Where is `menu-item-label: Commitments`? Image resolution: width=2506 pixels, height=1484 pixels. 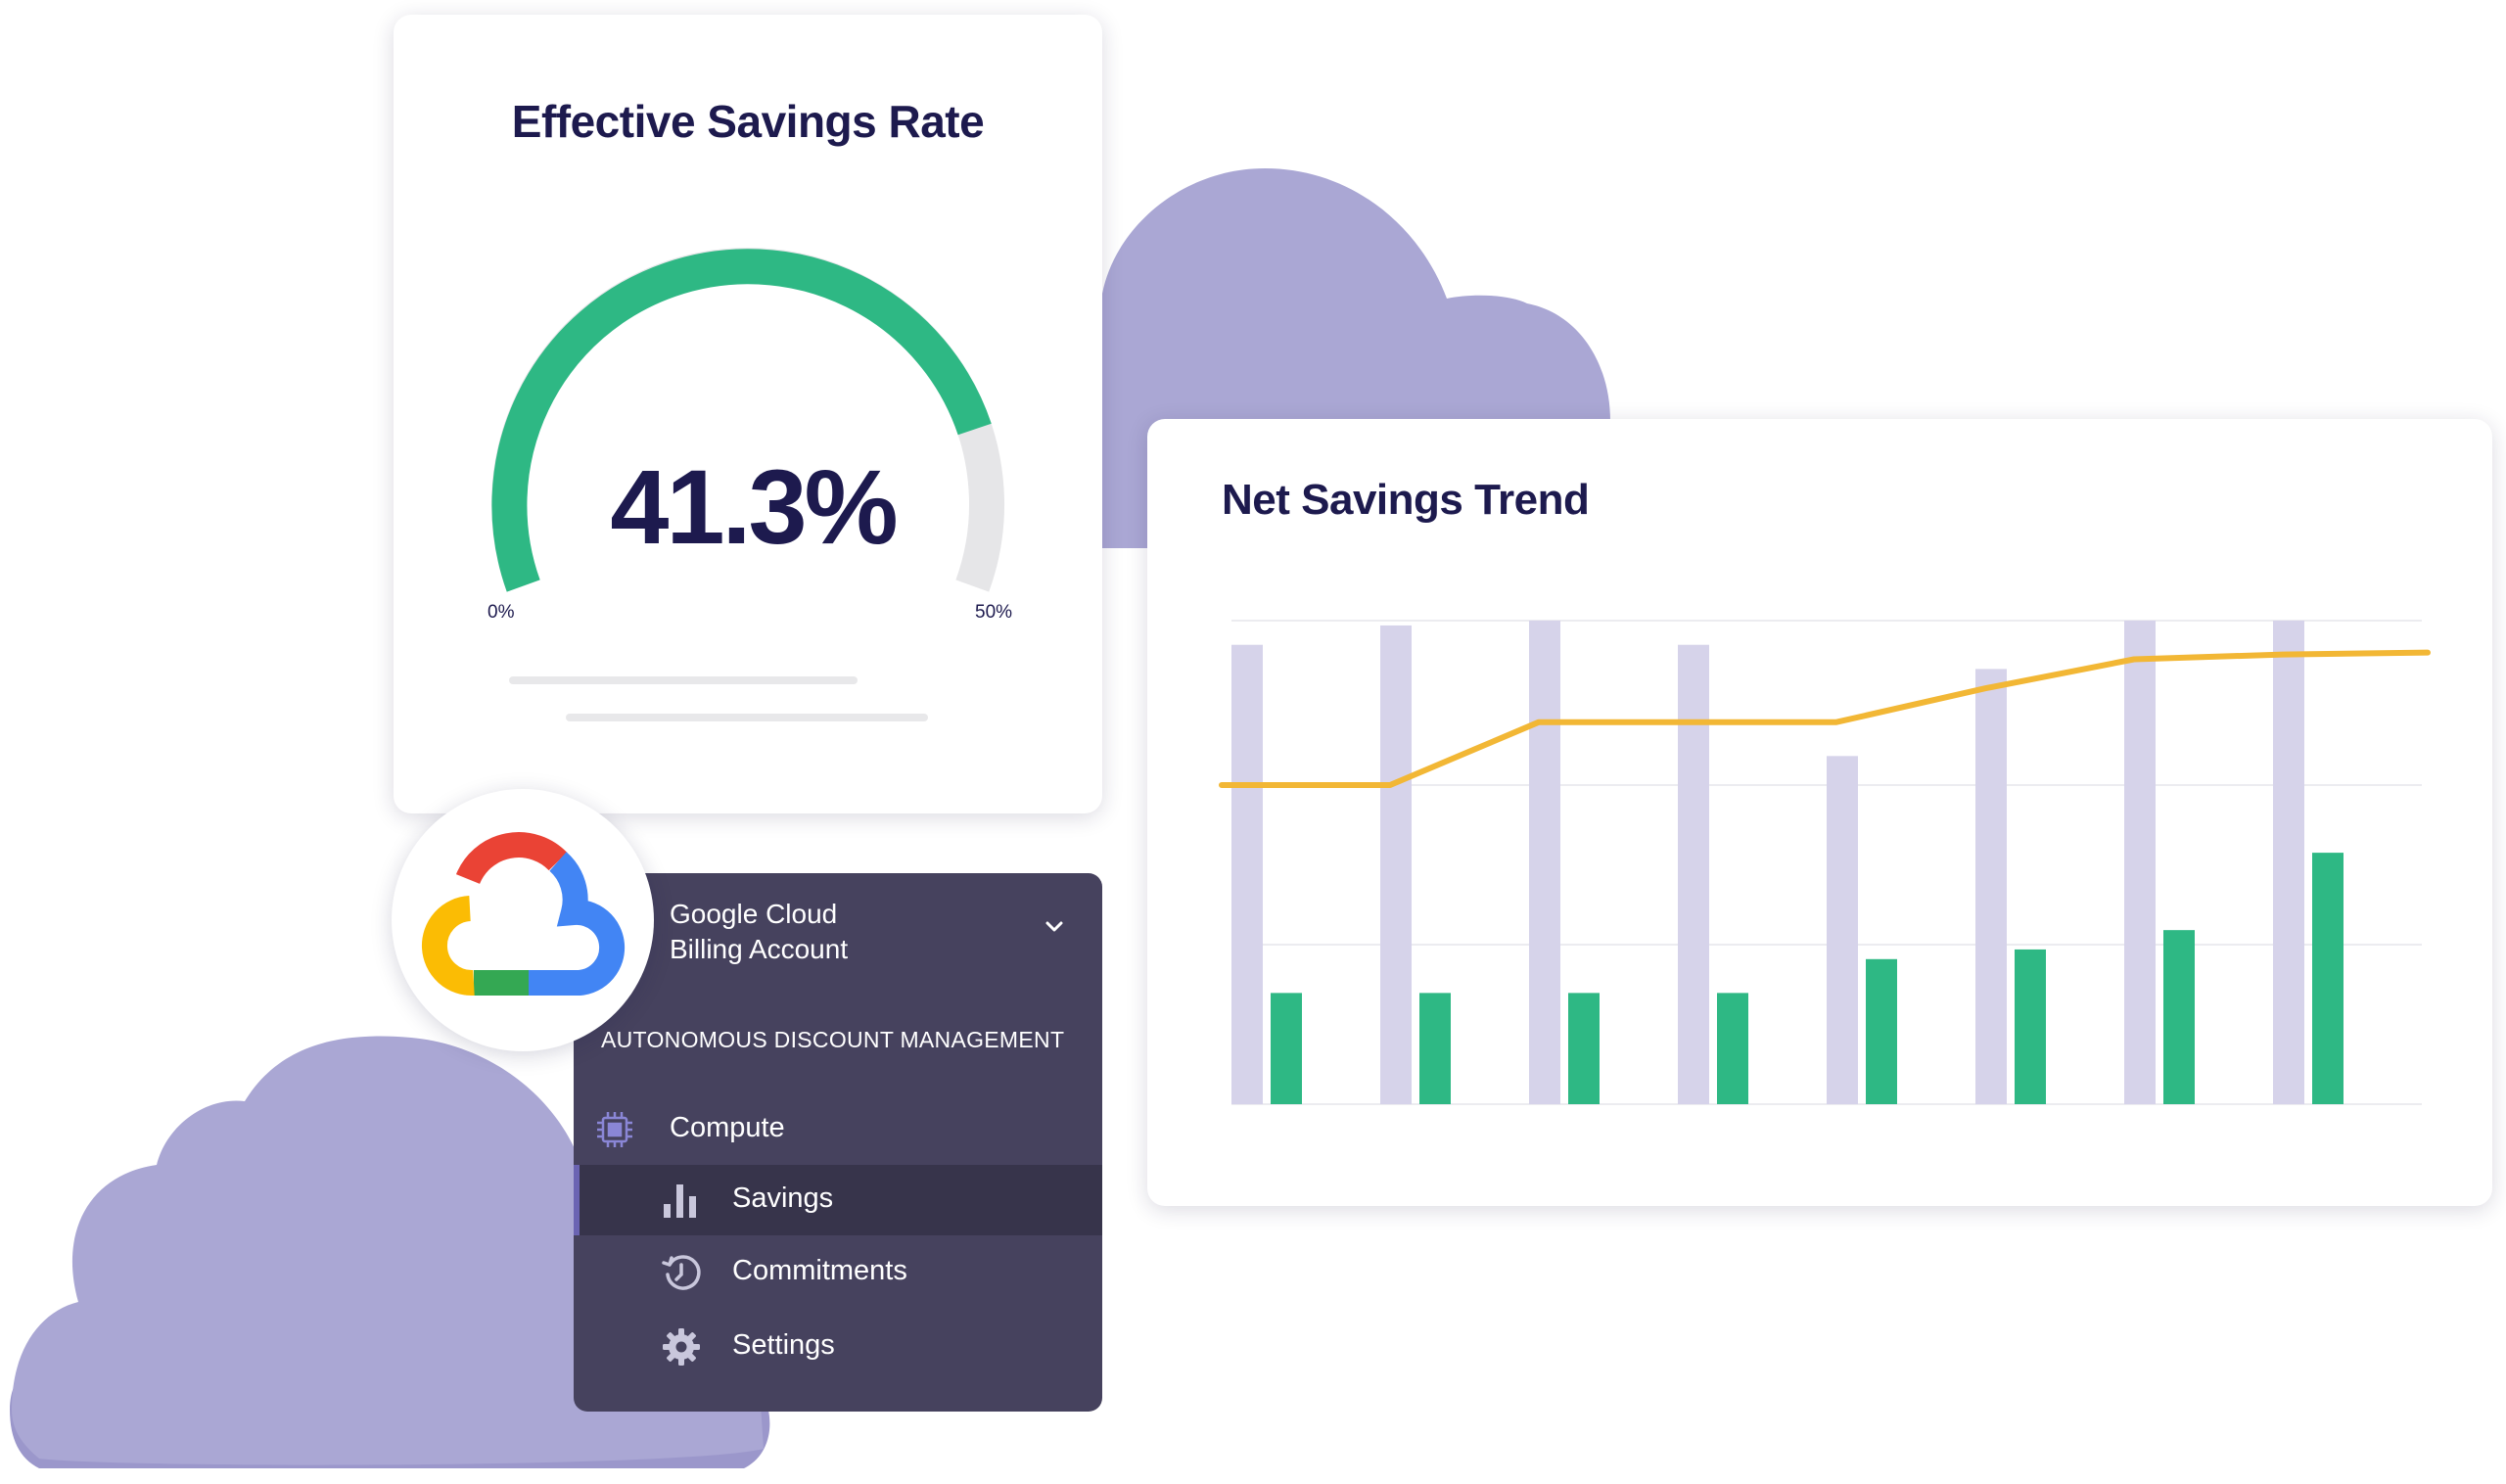 menu-item-label: Commitments is located at coordinates (819, 1270).